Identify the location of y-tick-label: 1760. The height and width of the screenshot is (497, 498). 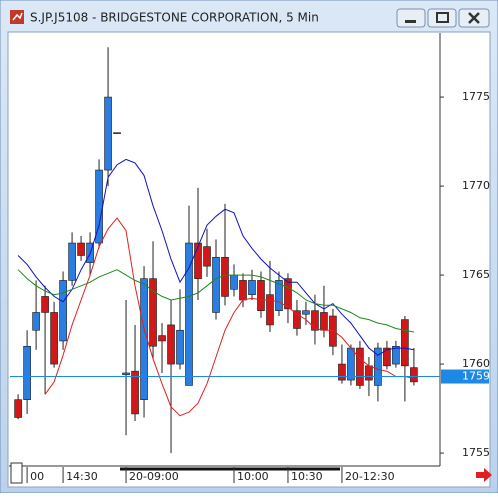
(476, 363).